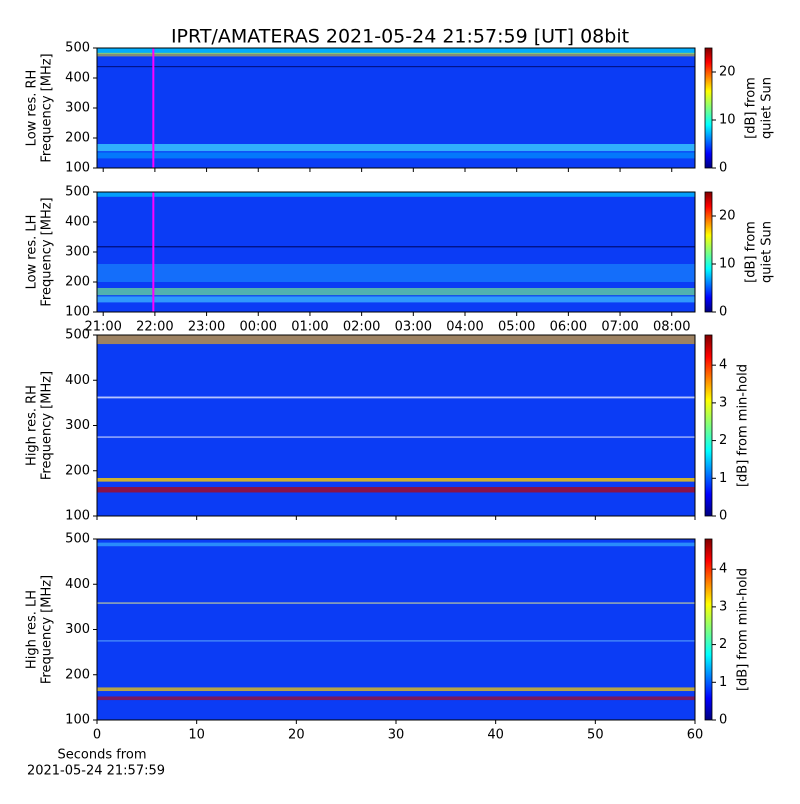 The image size is (800, 804). I want to click on x-tick-label: 21:00, so click(102, 327).